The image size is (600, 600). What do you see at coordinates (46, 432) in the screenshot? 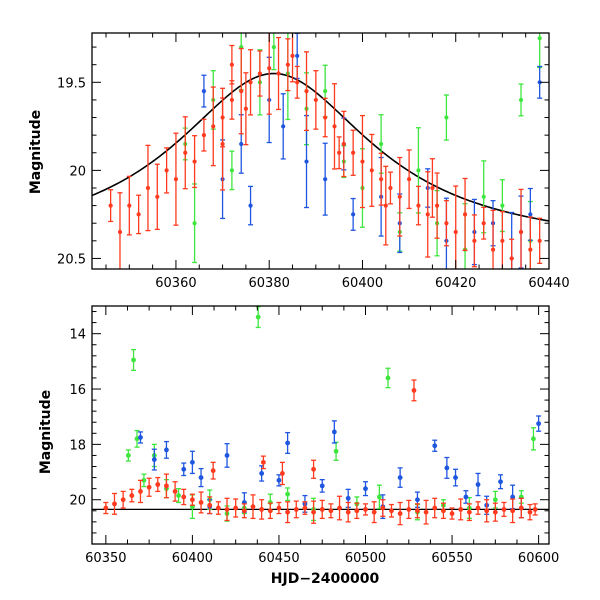
I see `bottom-y-axis-label: Magnitude` at bounding box center [46, 432].